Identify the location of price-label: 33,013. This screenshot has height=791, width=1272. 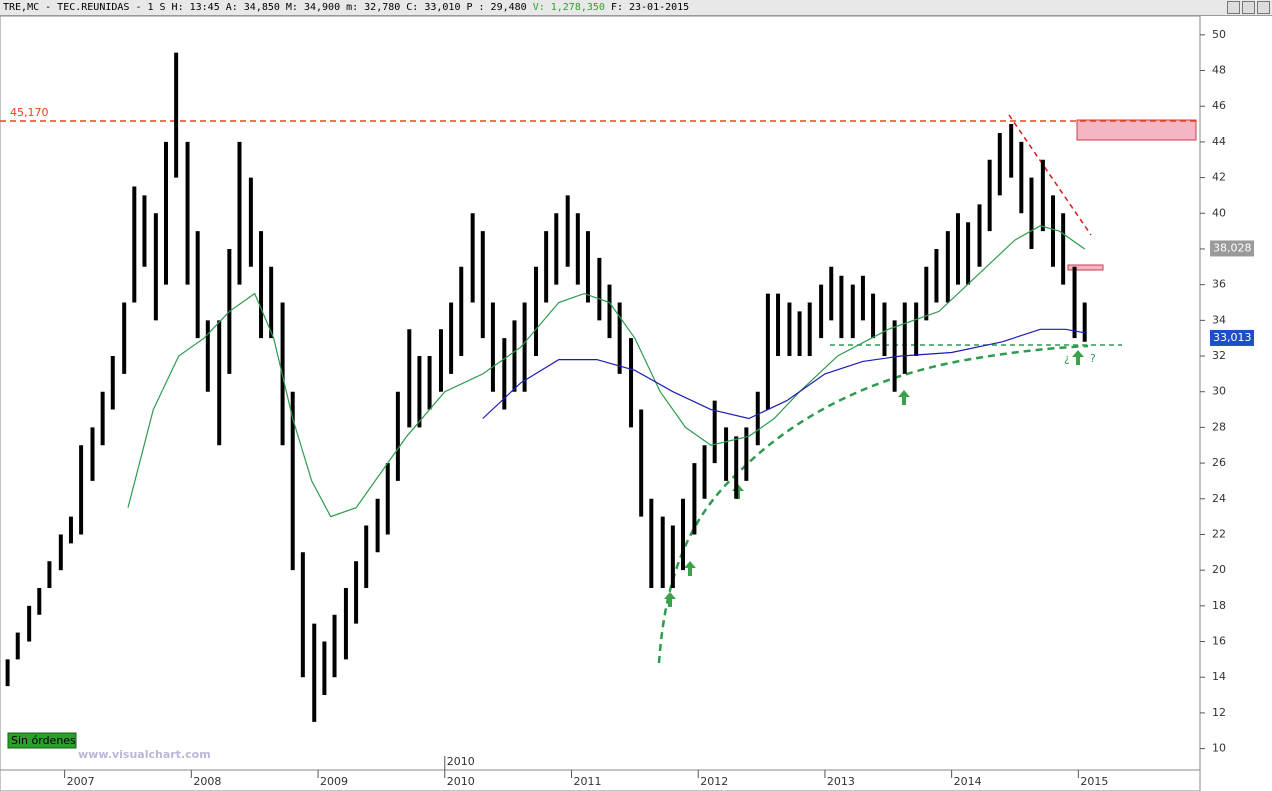
(1232, 337).